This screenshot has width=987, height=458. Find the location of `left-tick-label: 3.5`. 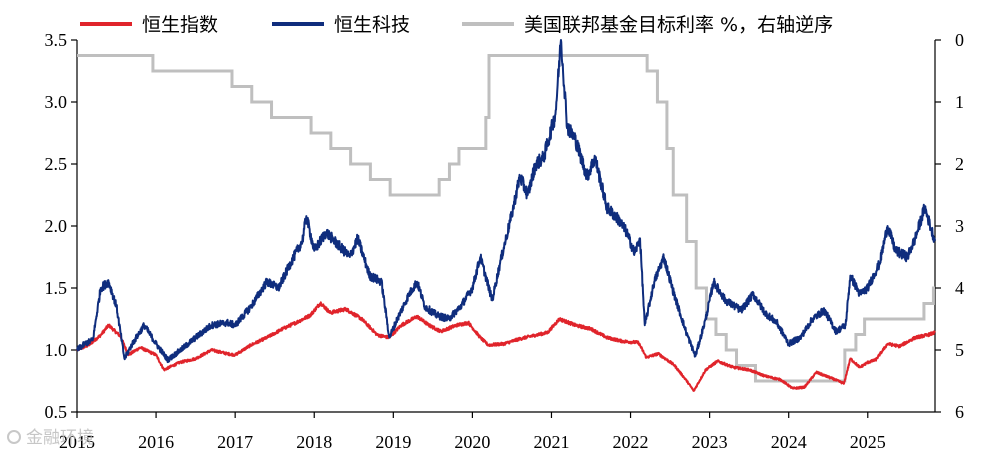

left-tick-label: 3.5 is located at coordinates (56, 40).